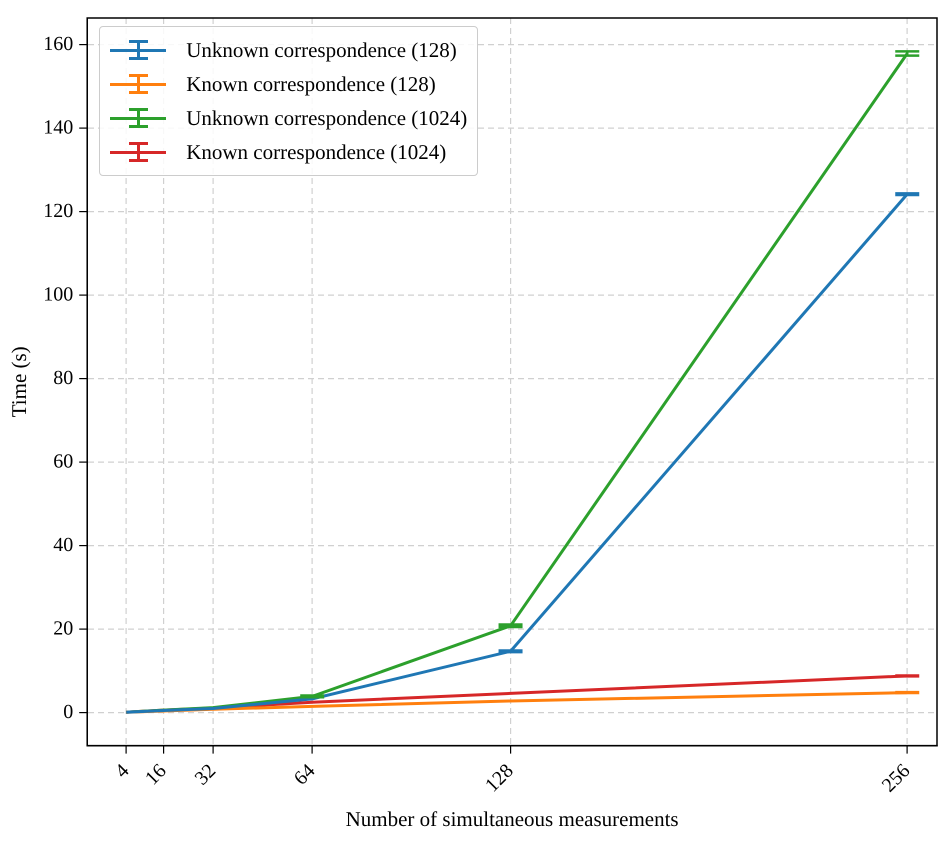 The image size is (939, 841). Describe the element at coordinates (63, 545) in the screenshot. I see `y-tick-label: 40` at that location.